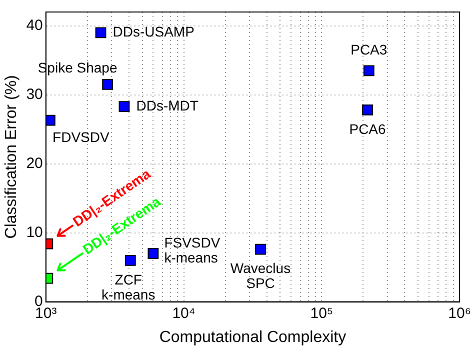 This screenshot has width=474, height=349. I want to click on series-label: PCA3, so click(369, 50).